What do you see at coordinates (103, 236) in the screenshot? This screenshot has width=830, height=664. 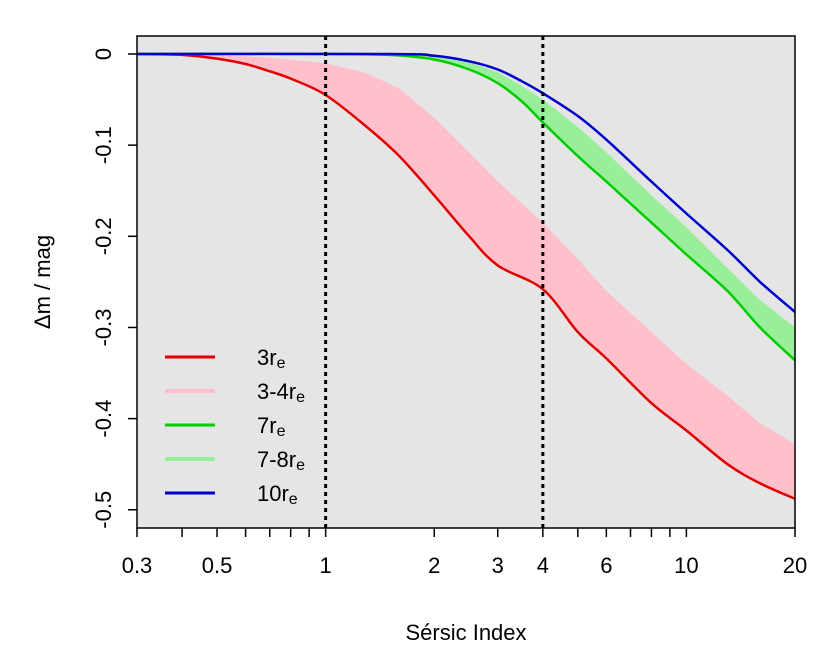 I see `y-tick-label: -0.2` at bounding box center [103, 236].